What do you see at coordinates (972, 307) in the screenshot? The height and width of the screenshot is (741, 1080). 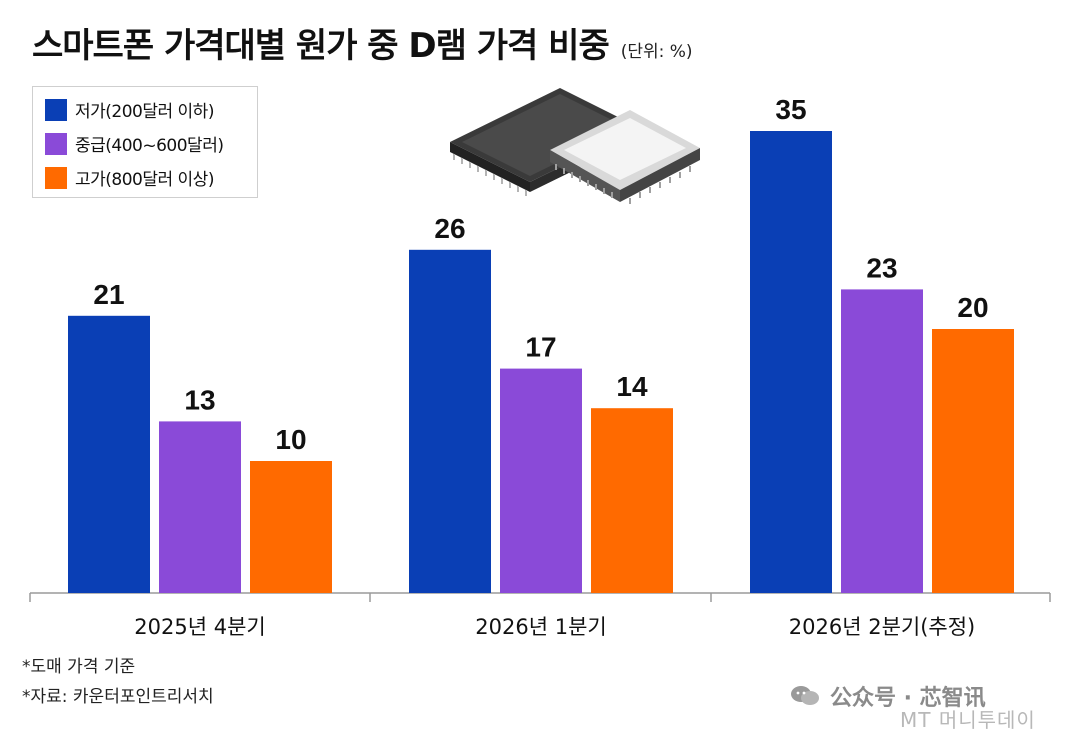 I see `data-label-2-2: 20` at bounding box center [972, 307].